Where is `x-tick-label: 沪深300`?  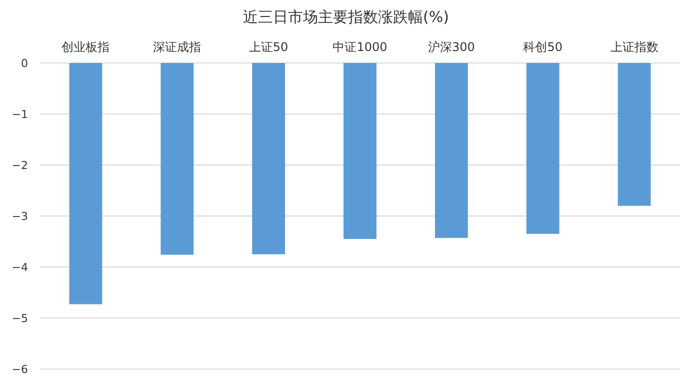
x-tick-label: 沪深300 is located at coordinates (451, 47).